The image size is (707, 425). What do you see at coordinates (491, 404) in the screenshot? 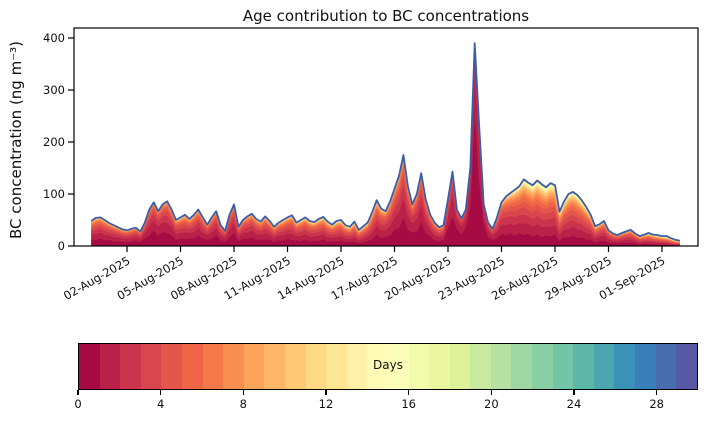
I see `colorbar-tick-label: 20` at bounding box center [491, 404].